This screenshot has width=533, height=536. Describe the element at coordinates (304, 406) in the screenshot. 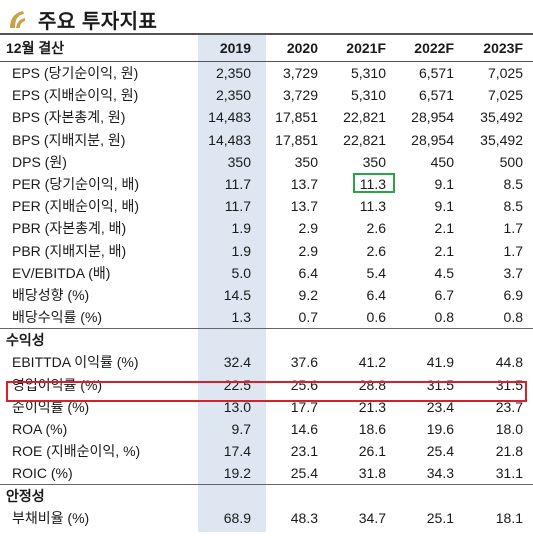

I see `value-cell: 17.7` at that location.